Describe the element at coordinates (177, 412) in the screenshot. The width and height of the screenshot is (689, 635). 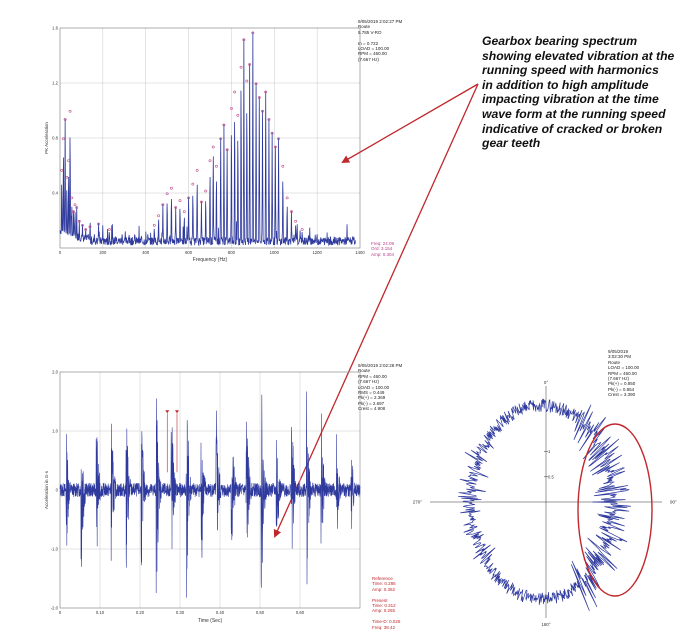
I see `cursor-marker` at that location.